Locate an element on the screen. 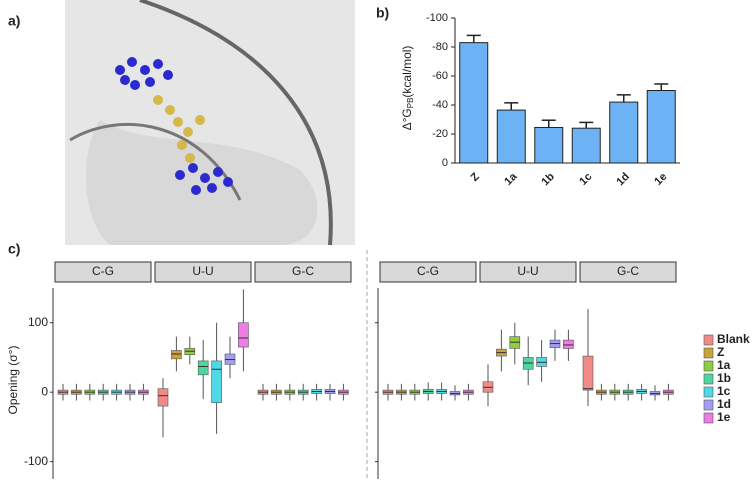  x-tick-label: 1d is located at coordinates (623, 180).